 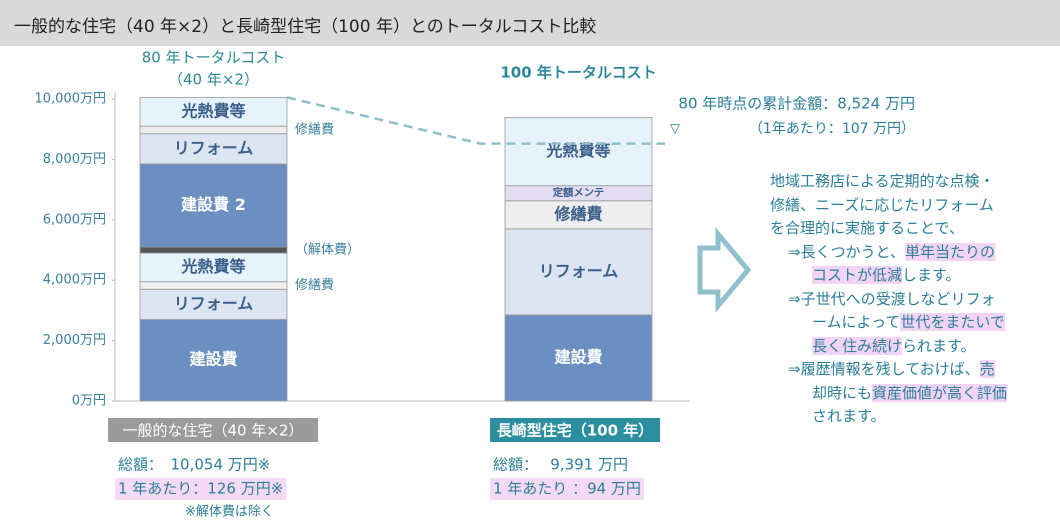 What do you see at coordinates (305, 27) in the screenshot?
I see `page-title: 一般的な住宅（40 年×2）と長崎型住宅（100 年）とのトータルコスト比較` at bounding box center [305, 27].